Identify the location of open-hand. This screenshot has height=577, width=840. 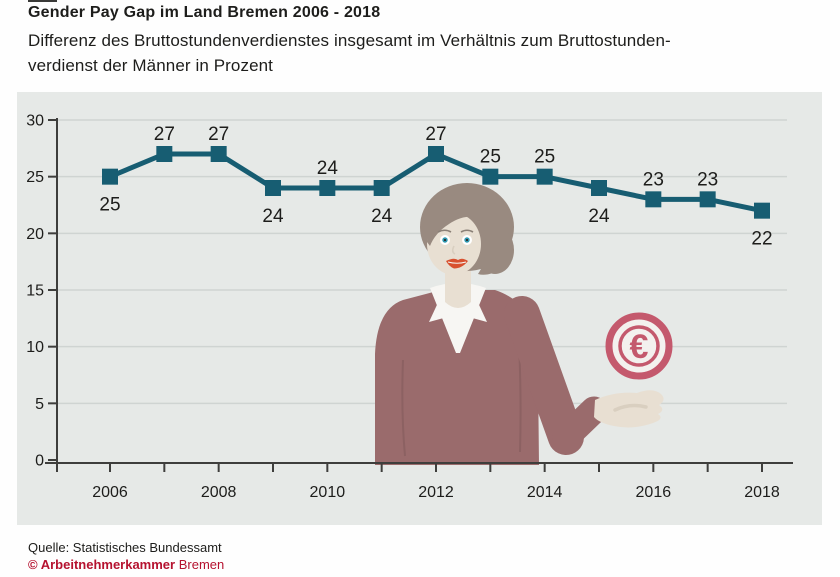
(629, 409).